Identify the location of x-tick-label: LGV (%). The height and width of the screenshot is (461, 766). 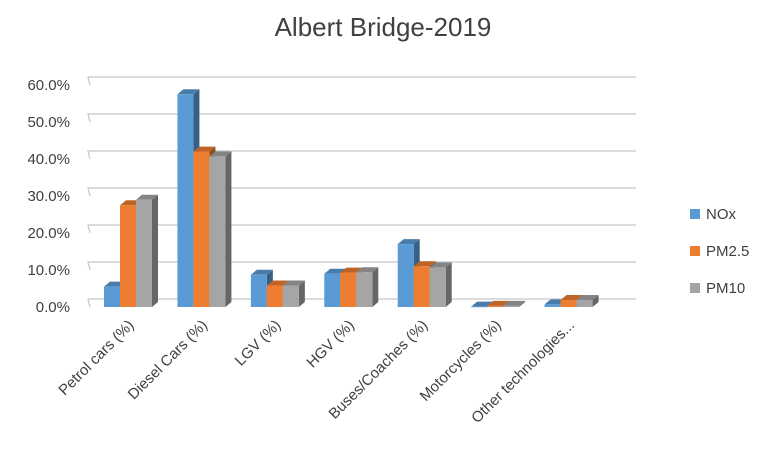
(258, 343).